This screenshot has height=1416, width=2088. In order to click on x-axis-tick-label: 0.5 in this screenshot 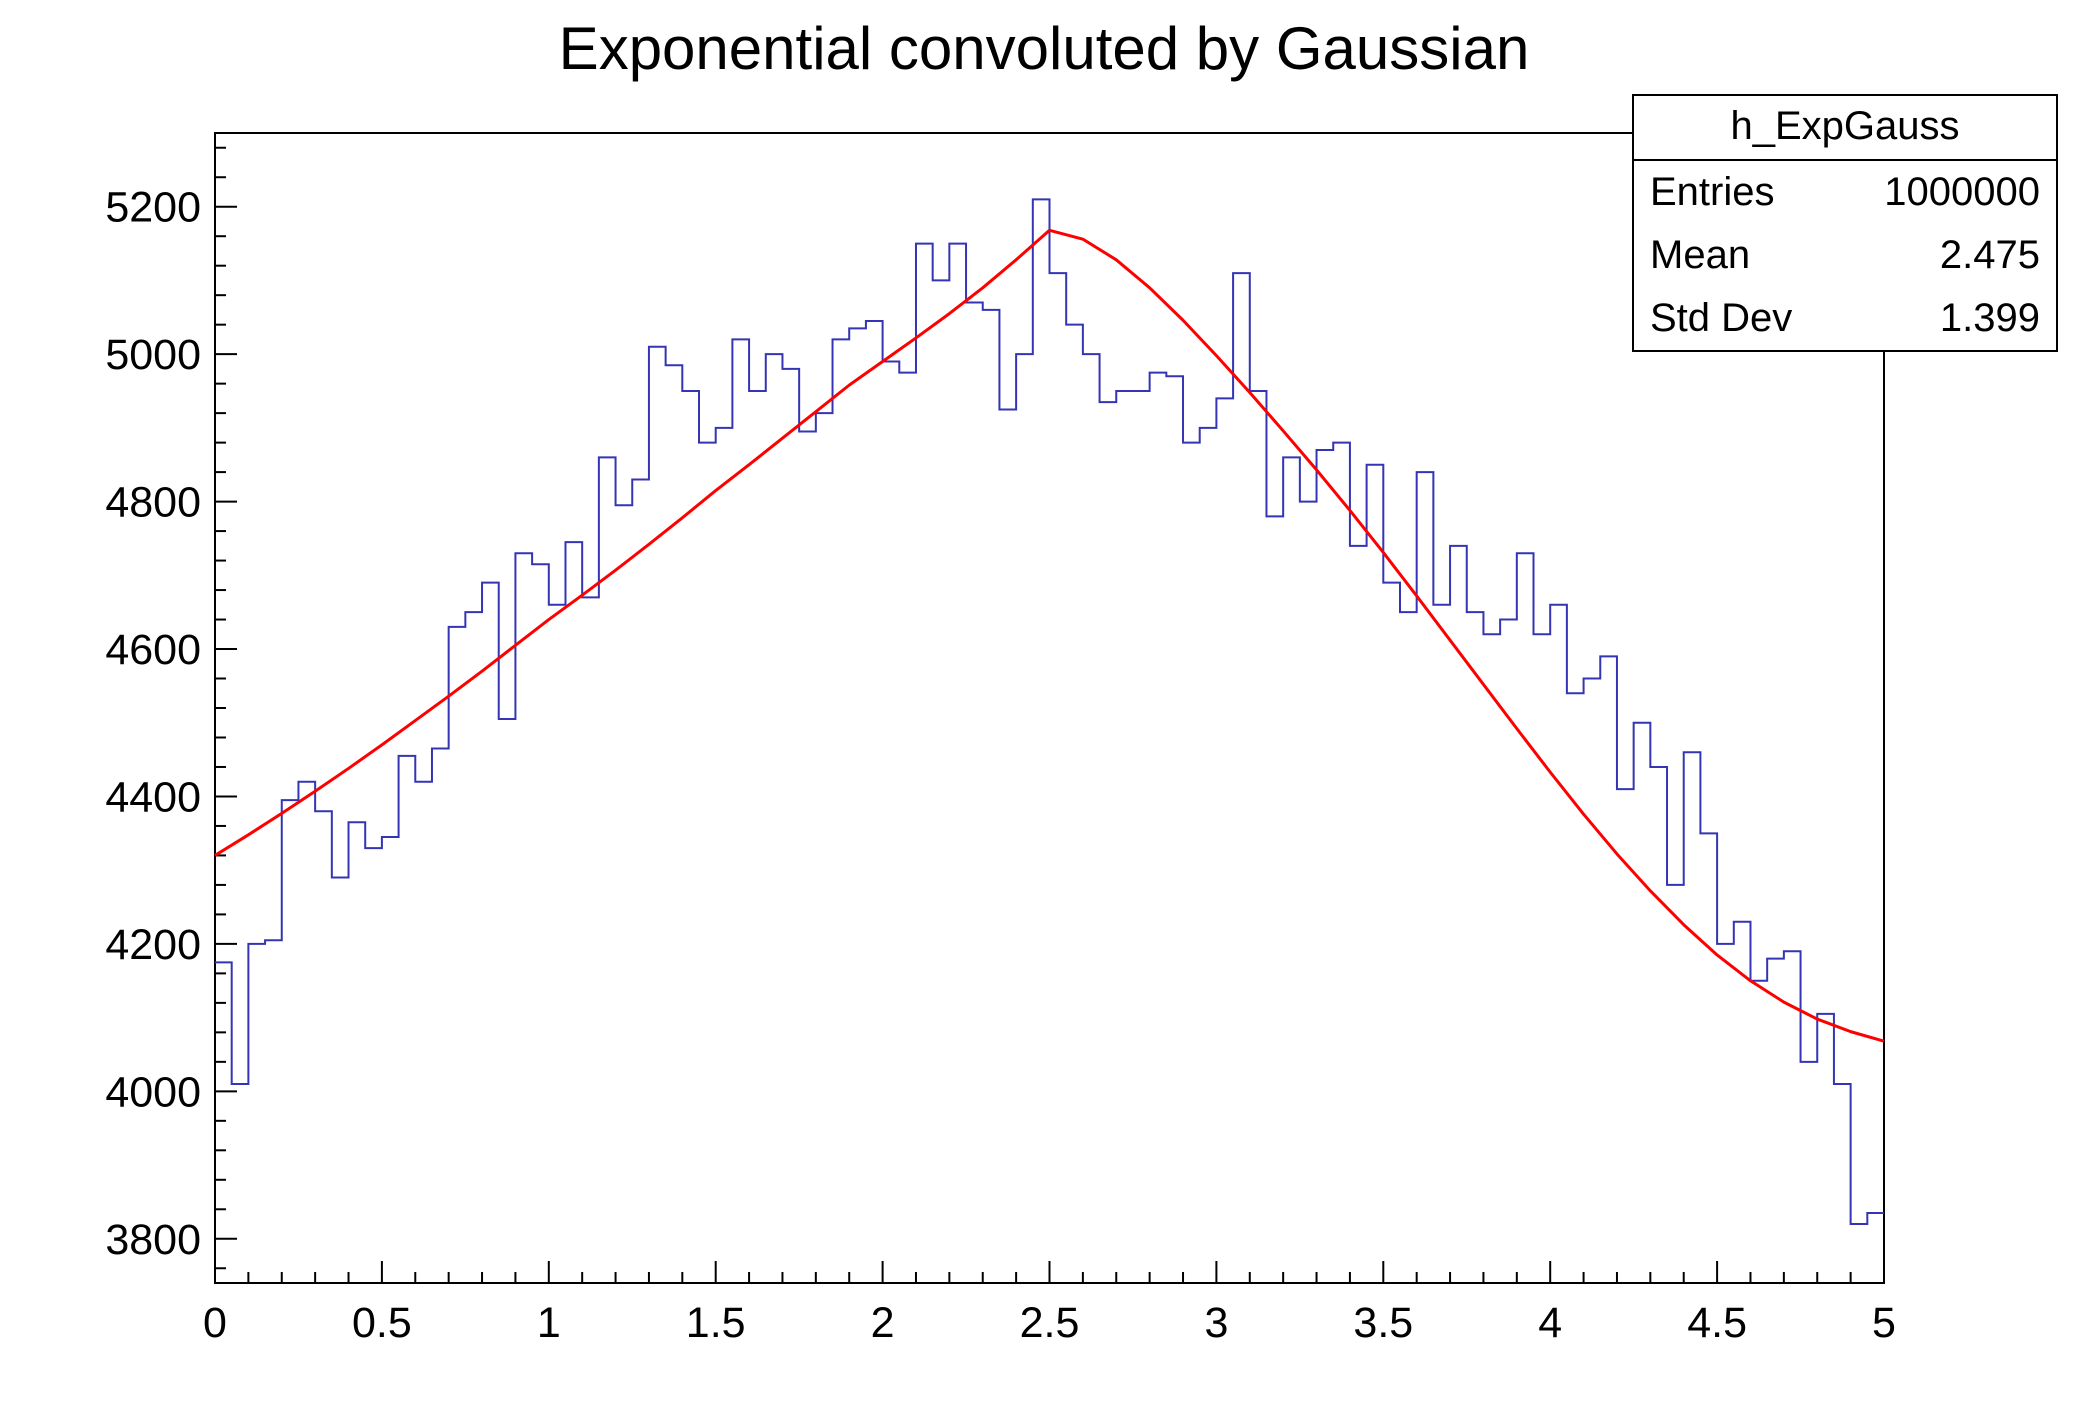, I will do `click(382, 1323)`.